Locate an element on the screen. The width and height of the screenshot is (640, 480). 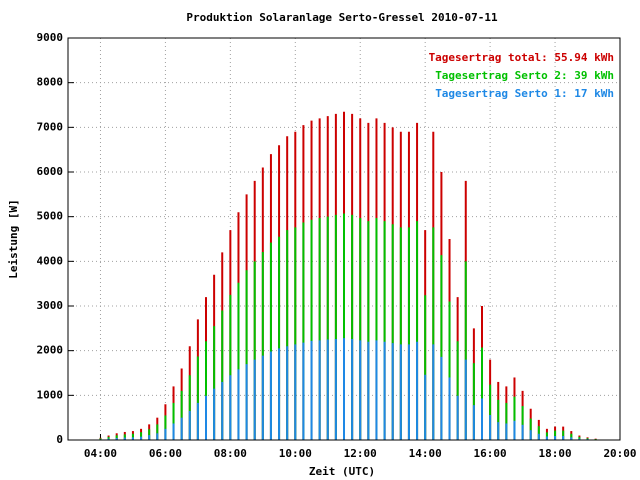
x-axis-label: Zeit (UTC) is located at coordinates (342, 471).